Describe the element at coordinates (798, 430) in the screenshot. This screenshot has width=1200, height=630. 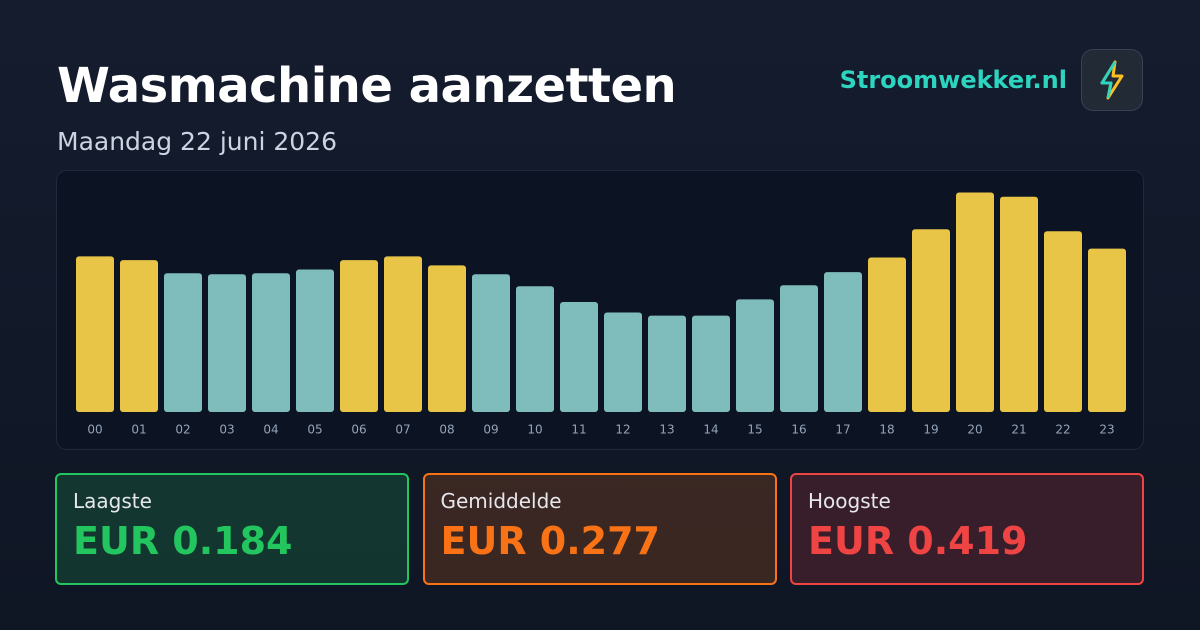
I see `x-tick-label: 16` at that location.